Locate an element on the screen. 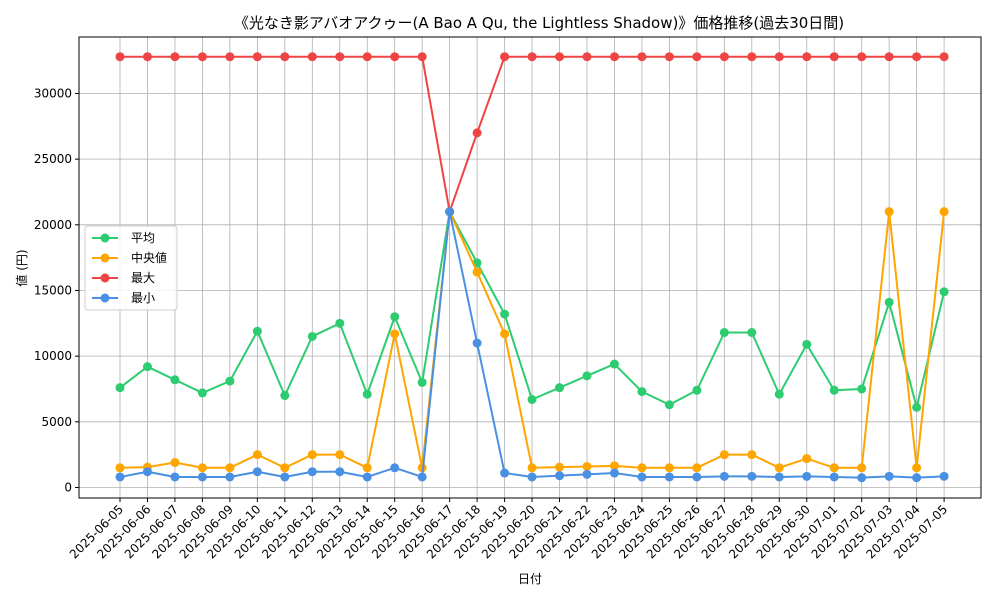  legend-entry: 最小 is located at coordinates (123, 298).